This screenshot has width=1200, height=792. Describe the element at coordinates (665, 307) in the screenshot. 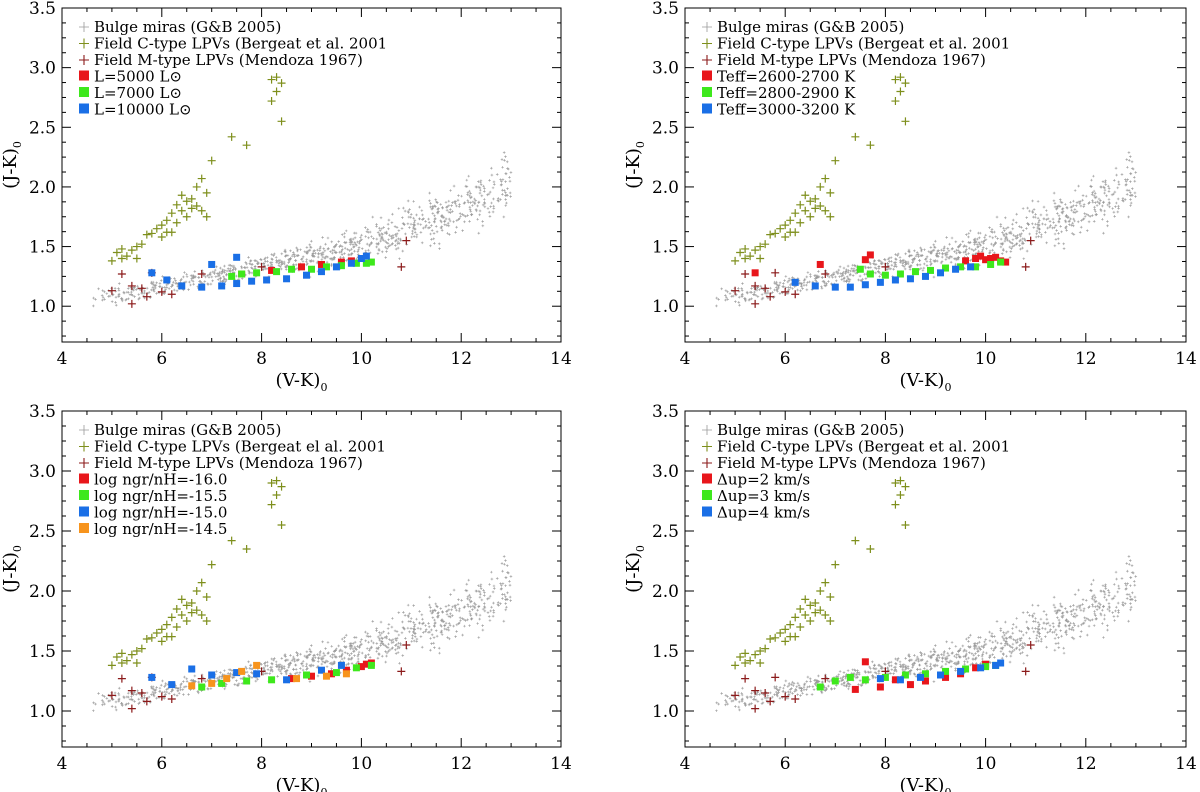

I see `y-tick-label: 1.0` at that location.